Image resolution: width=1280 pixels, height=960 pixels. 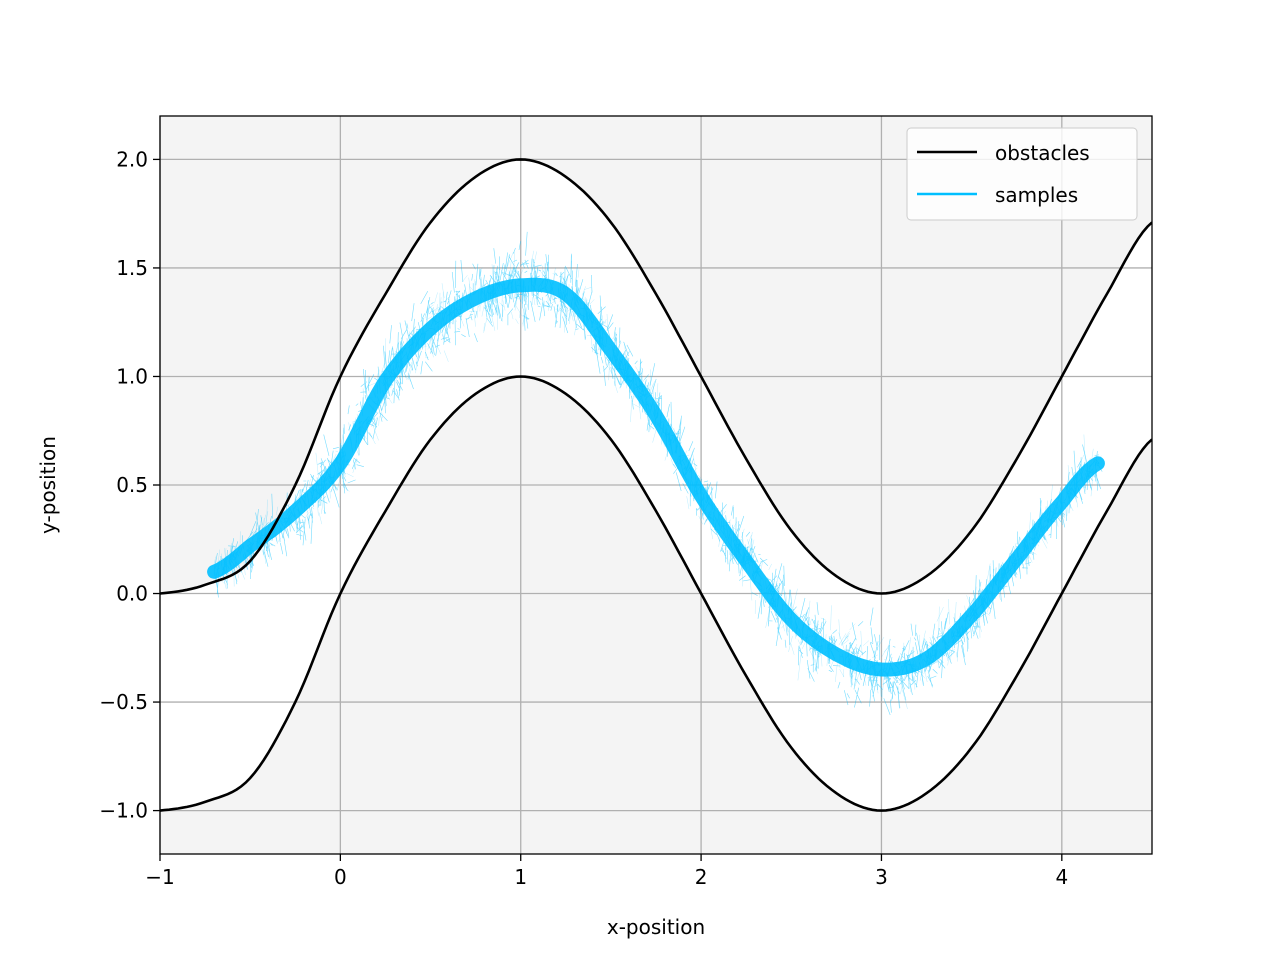 I want to click on x-axis-label: x-position, so click(x=656, y=927).